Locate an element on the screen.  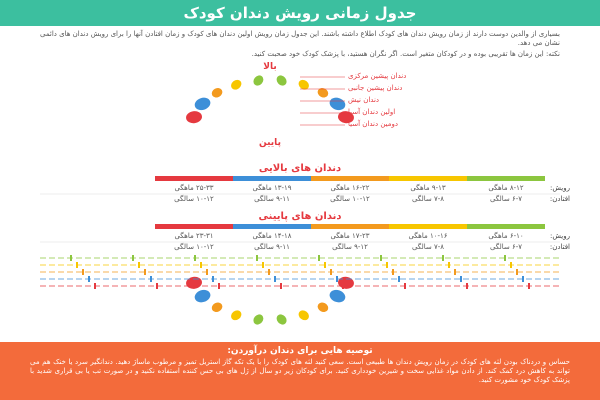
upper-label: بالا is located at coordinates (270, 67).